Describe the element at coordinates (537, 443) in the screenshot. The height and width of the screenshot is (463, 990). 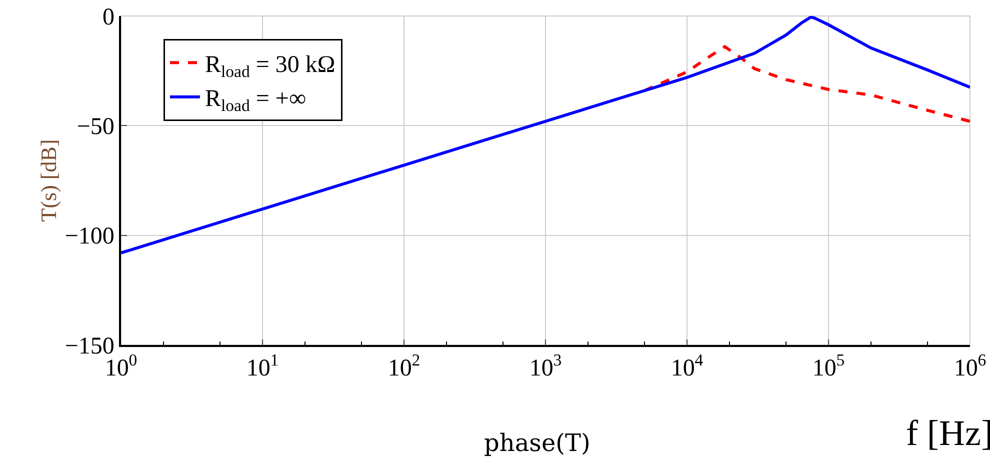
I see `text: phase(T)` at that location.